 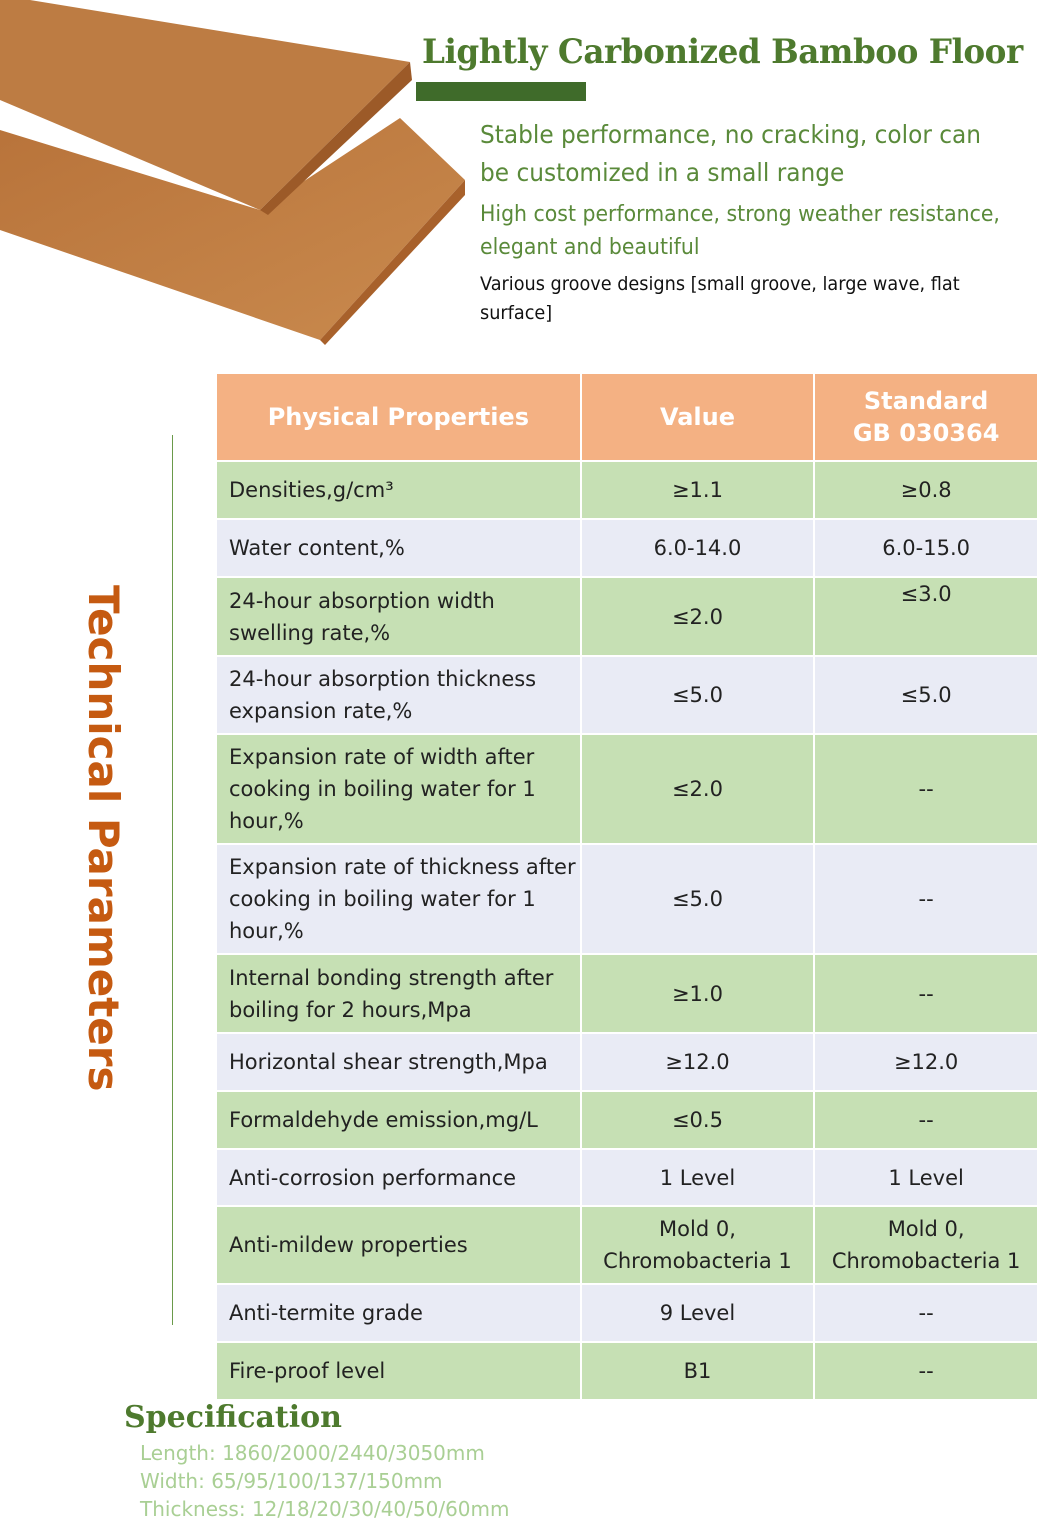 What do you see at coordinates (926, 1177) in the screenshot?
I see `standard-cell: 1 Level` at bounding box center [926, 1177].